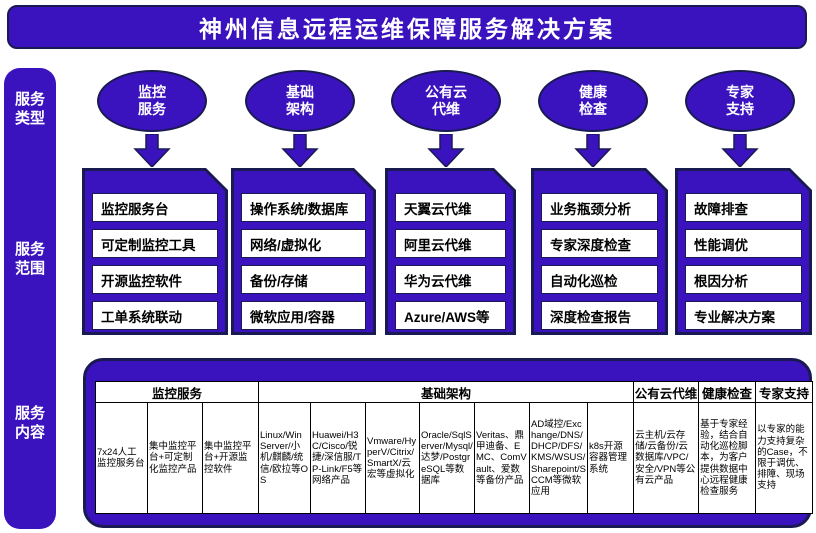 The height and width of the screenshot is (533, 816). What do you see at coordinates (303, 243) in the screenshot?
I see `scope-item: 网络/虚拟化` at bounding box center [303, 243].